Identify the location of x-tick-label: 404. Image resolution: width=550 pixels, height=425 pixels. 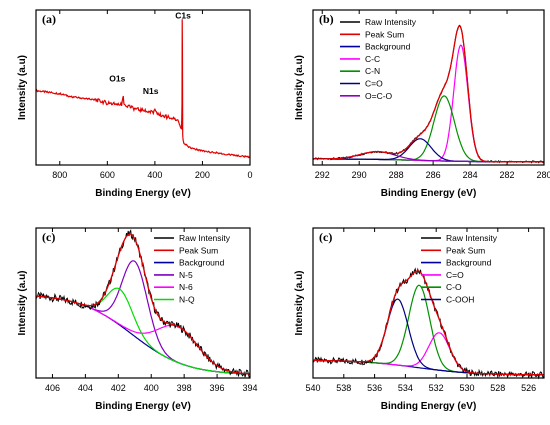
(85, 388).